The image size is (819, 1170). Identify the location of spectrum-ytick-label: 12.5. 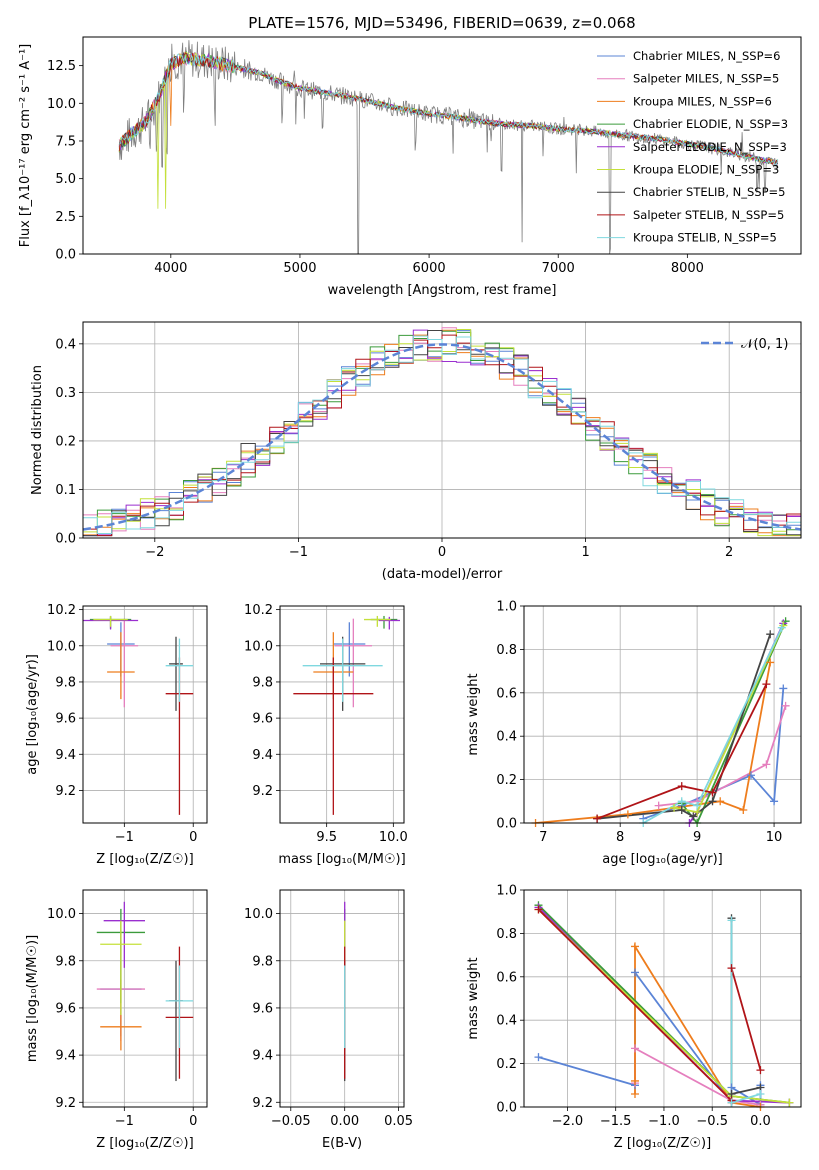
(61, 66).